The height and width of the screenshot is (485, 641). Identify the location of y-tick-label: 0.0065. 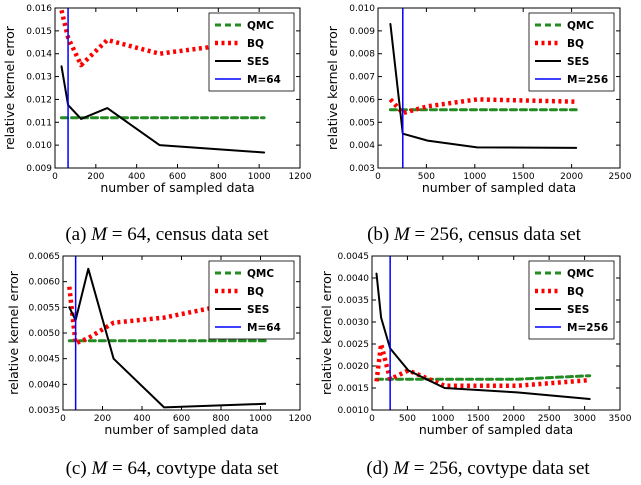
(45, 257).